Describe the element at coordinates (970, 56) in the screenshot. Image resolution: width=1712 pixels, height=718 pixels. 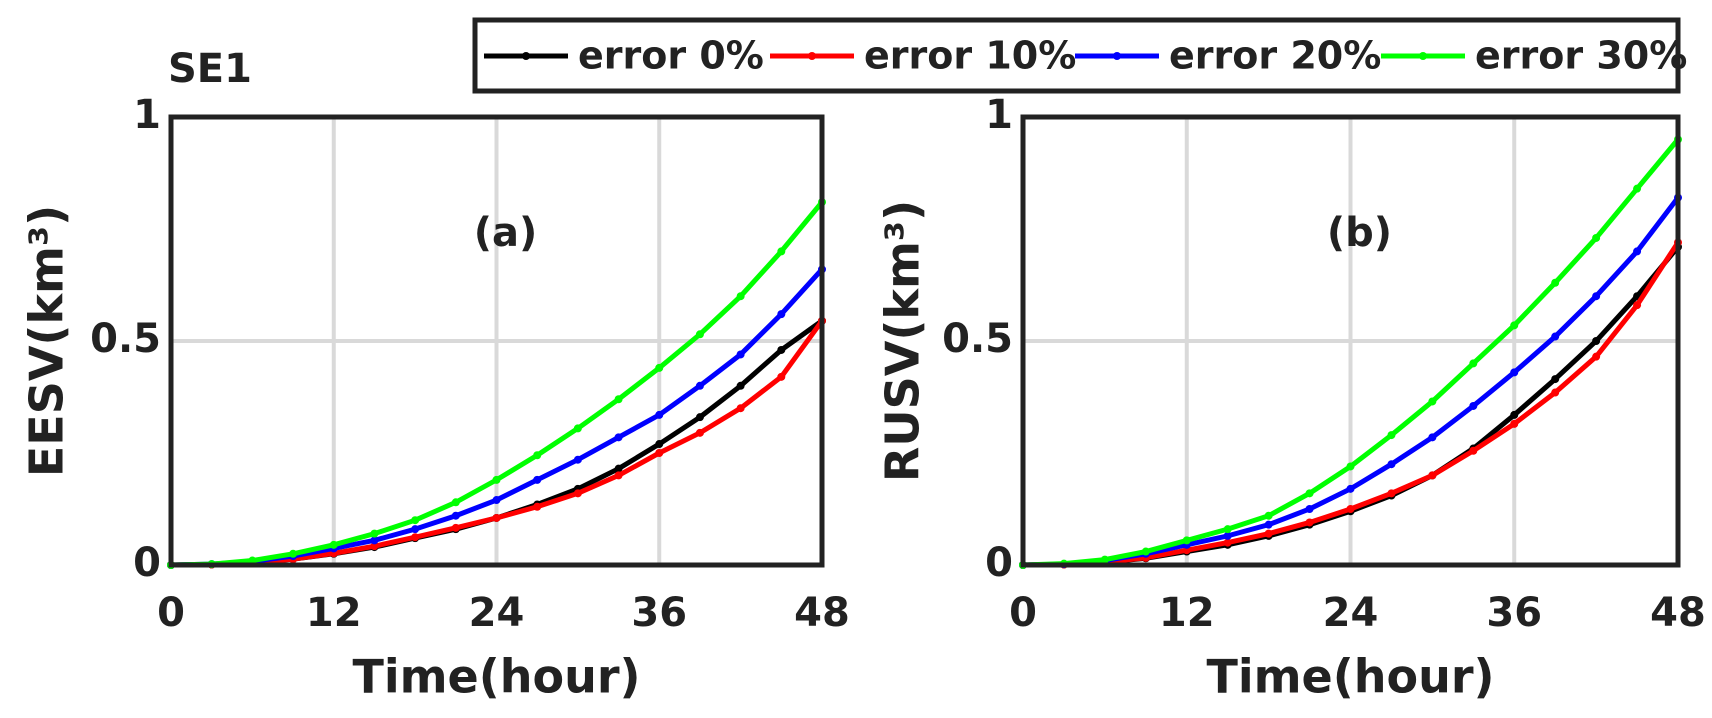
I see `legend-label: error 10%` at that location.